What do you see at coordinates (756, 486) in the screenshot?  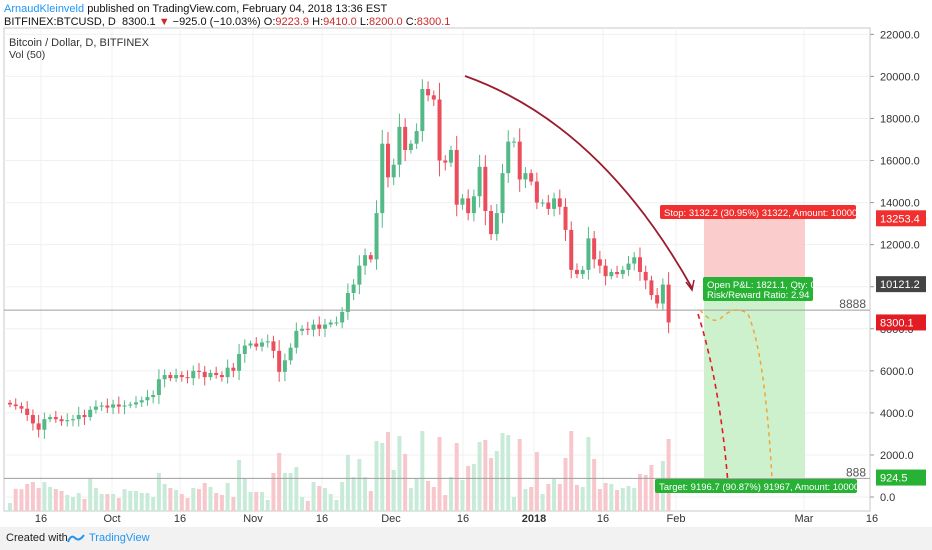 I see `target-label-bg` at bounding box center [756, 486].